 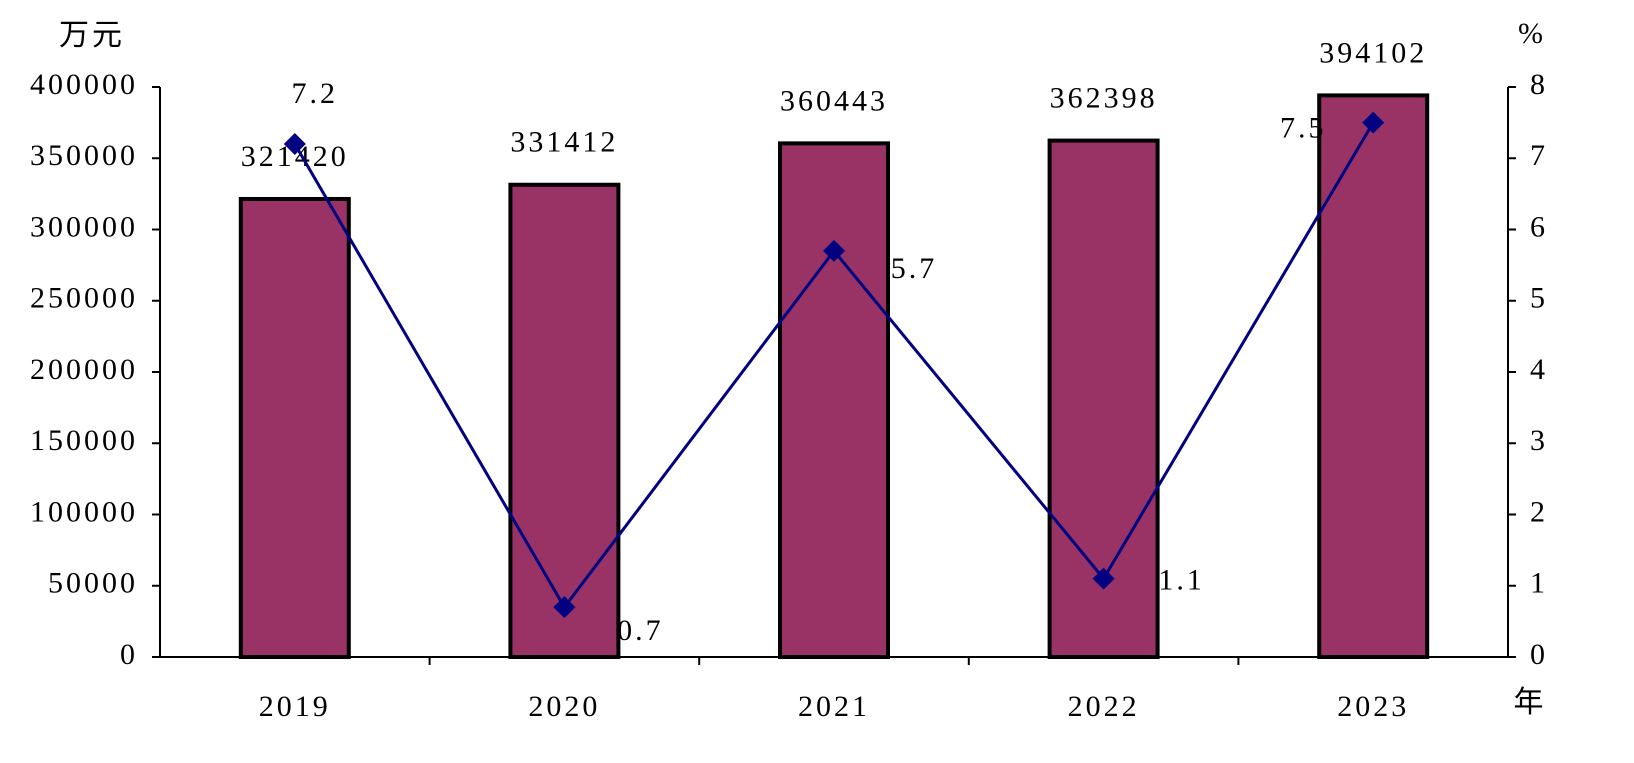 I want to click on y-tick-label: 300000, so click(x=84, y=226).